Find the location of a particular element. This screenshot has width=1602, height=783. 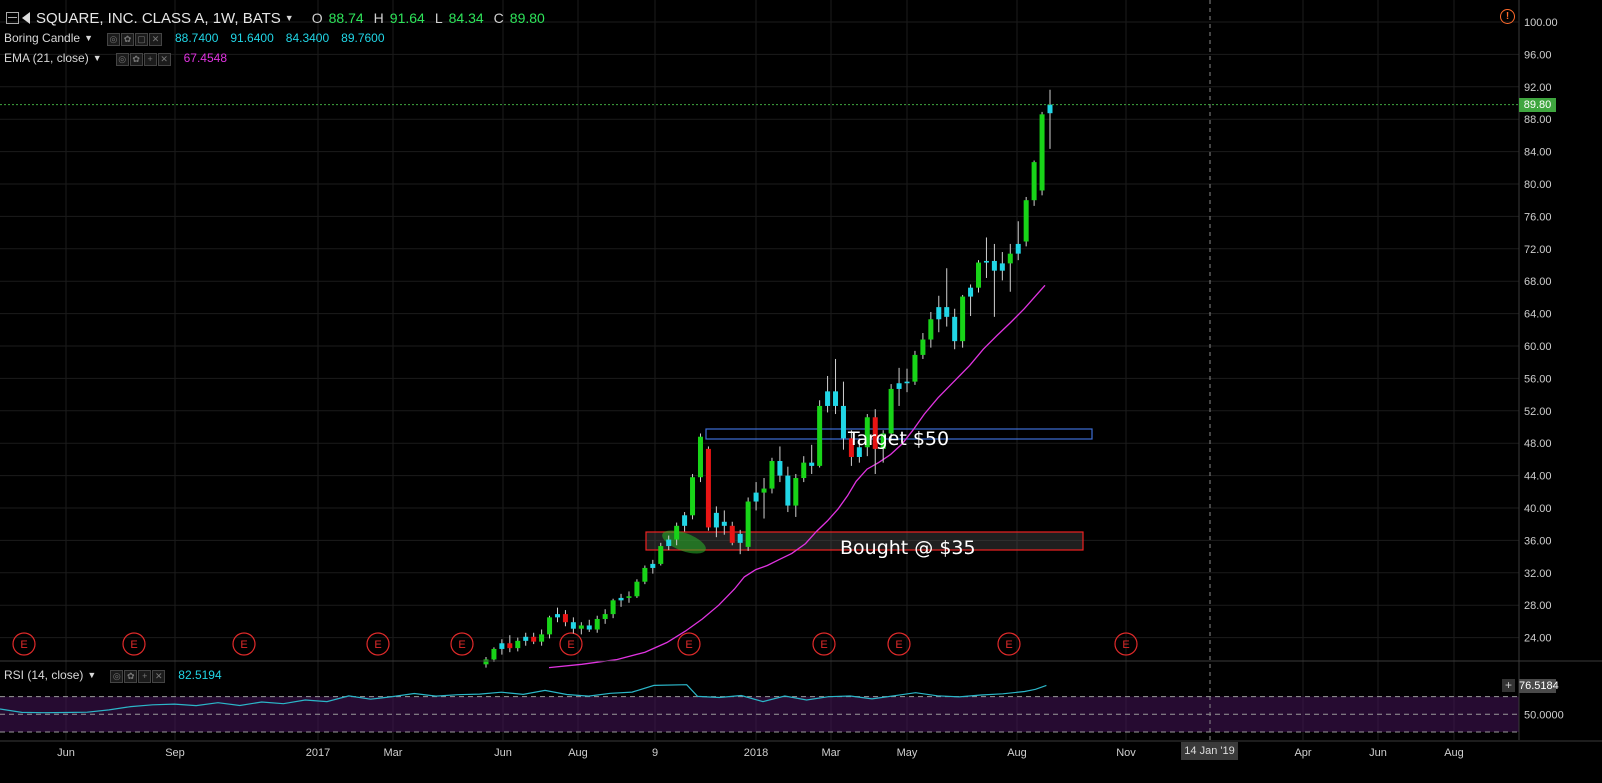

plus-icon: + is located at coordinates (1508, 685).